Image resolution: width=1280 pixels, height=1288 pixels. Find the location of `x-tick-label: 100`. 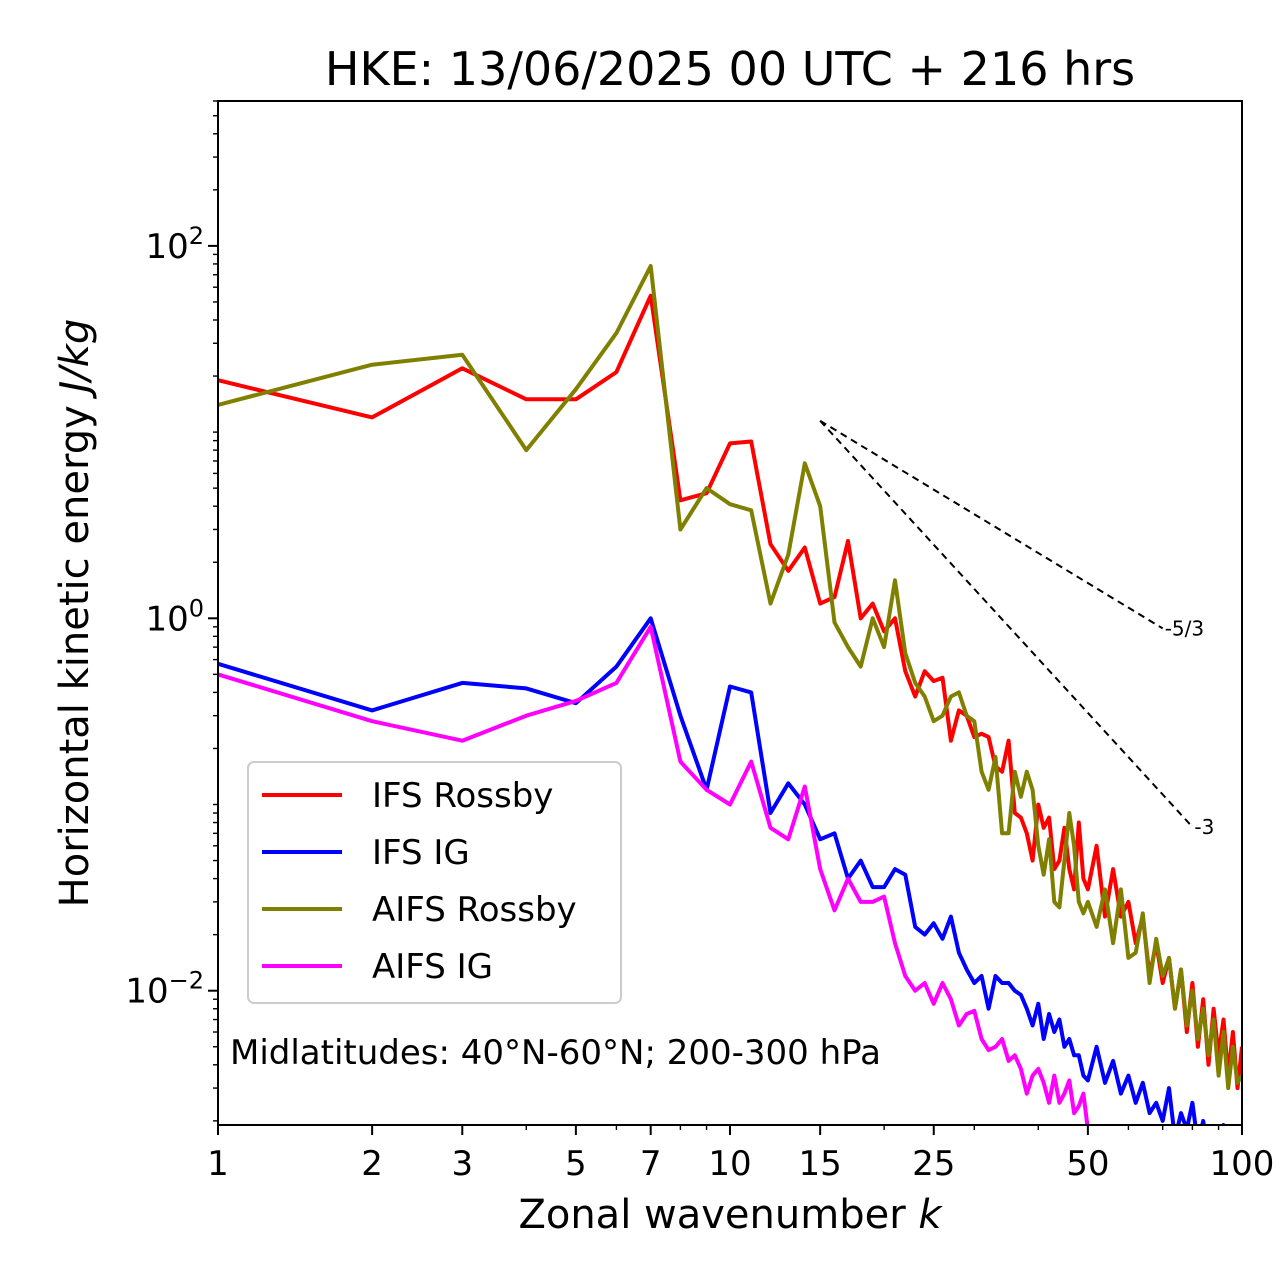

x-tick-label: 100 is located at coordinates (1242, 1164).